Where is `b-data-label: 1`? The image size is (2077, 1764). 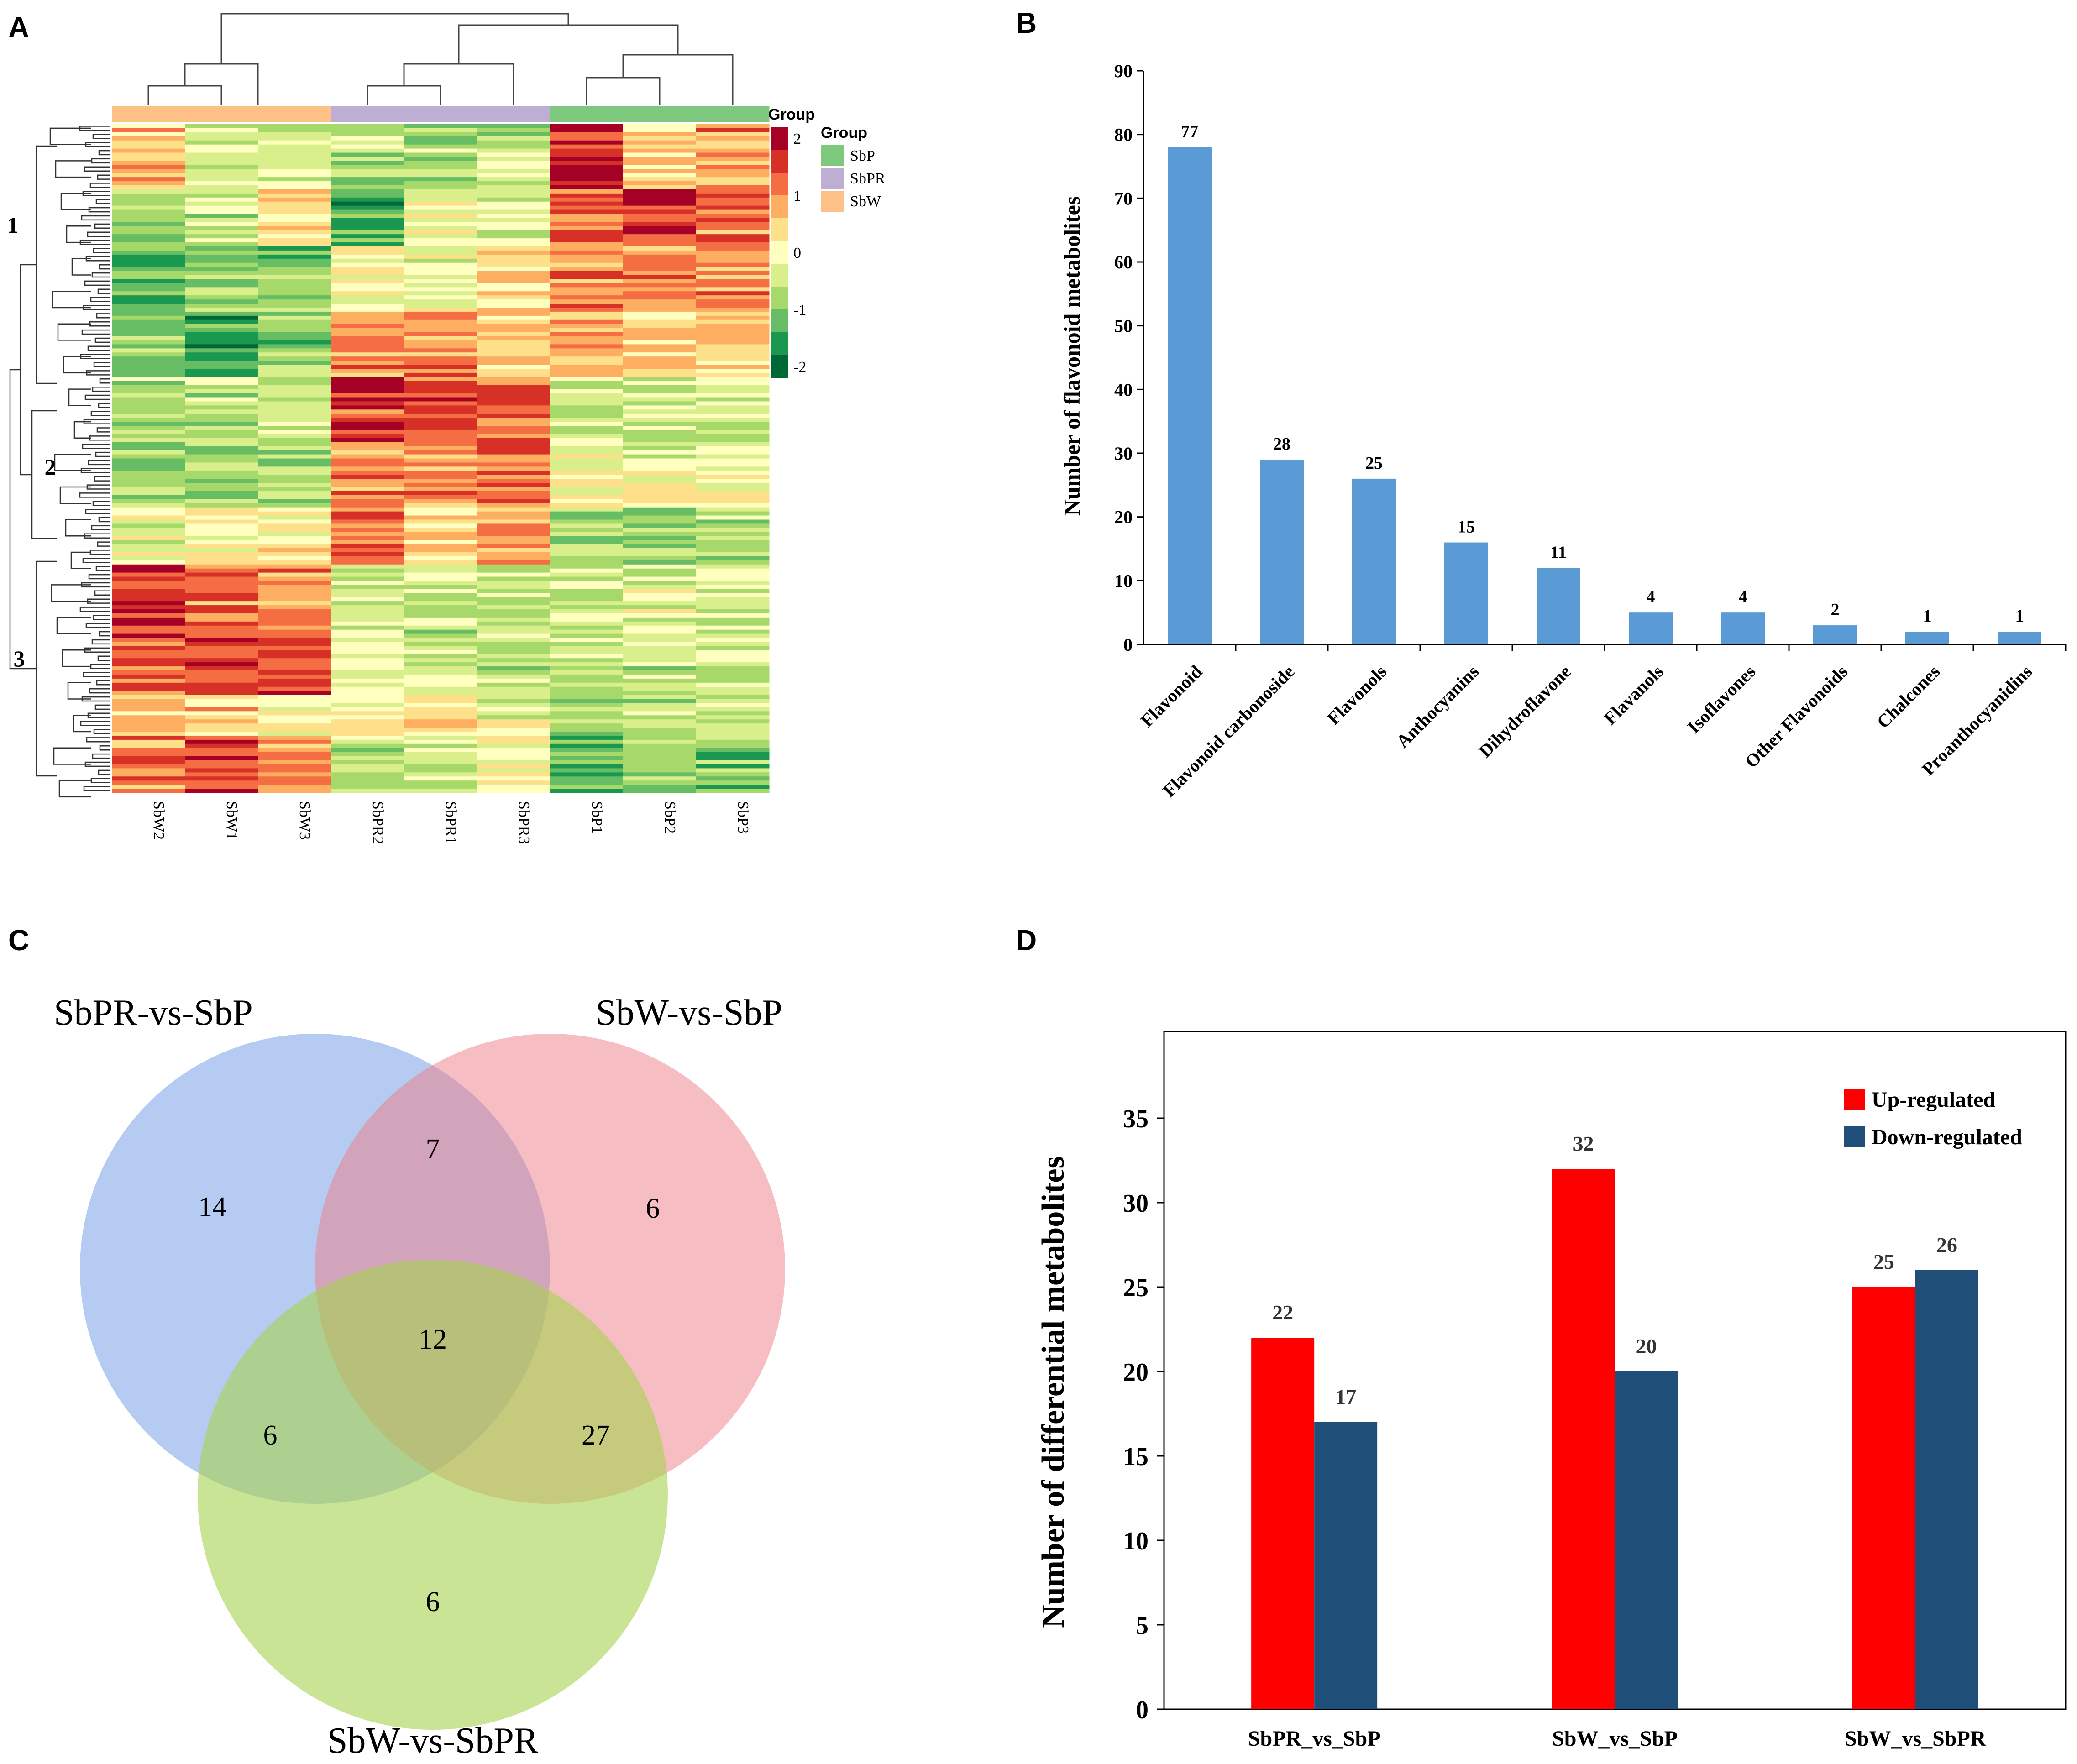 b-data-label: 1 is located at coordinates (1927, 616).